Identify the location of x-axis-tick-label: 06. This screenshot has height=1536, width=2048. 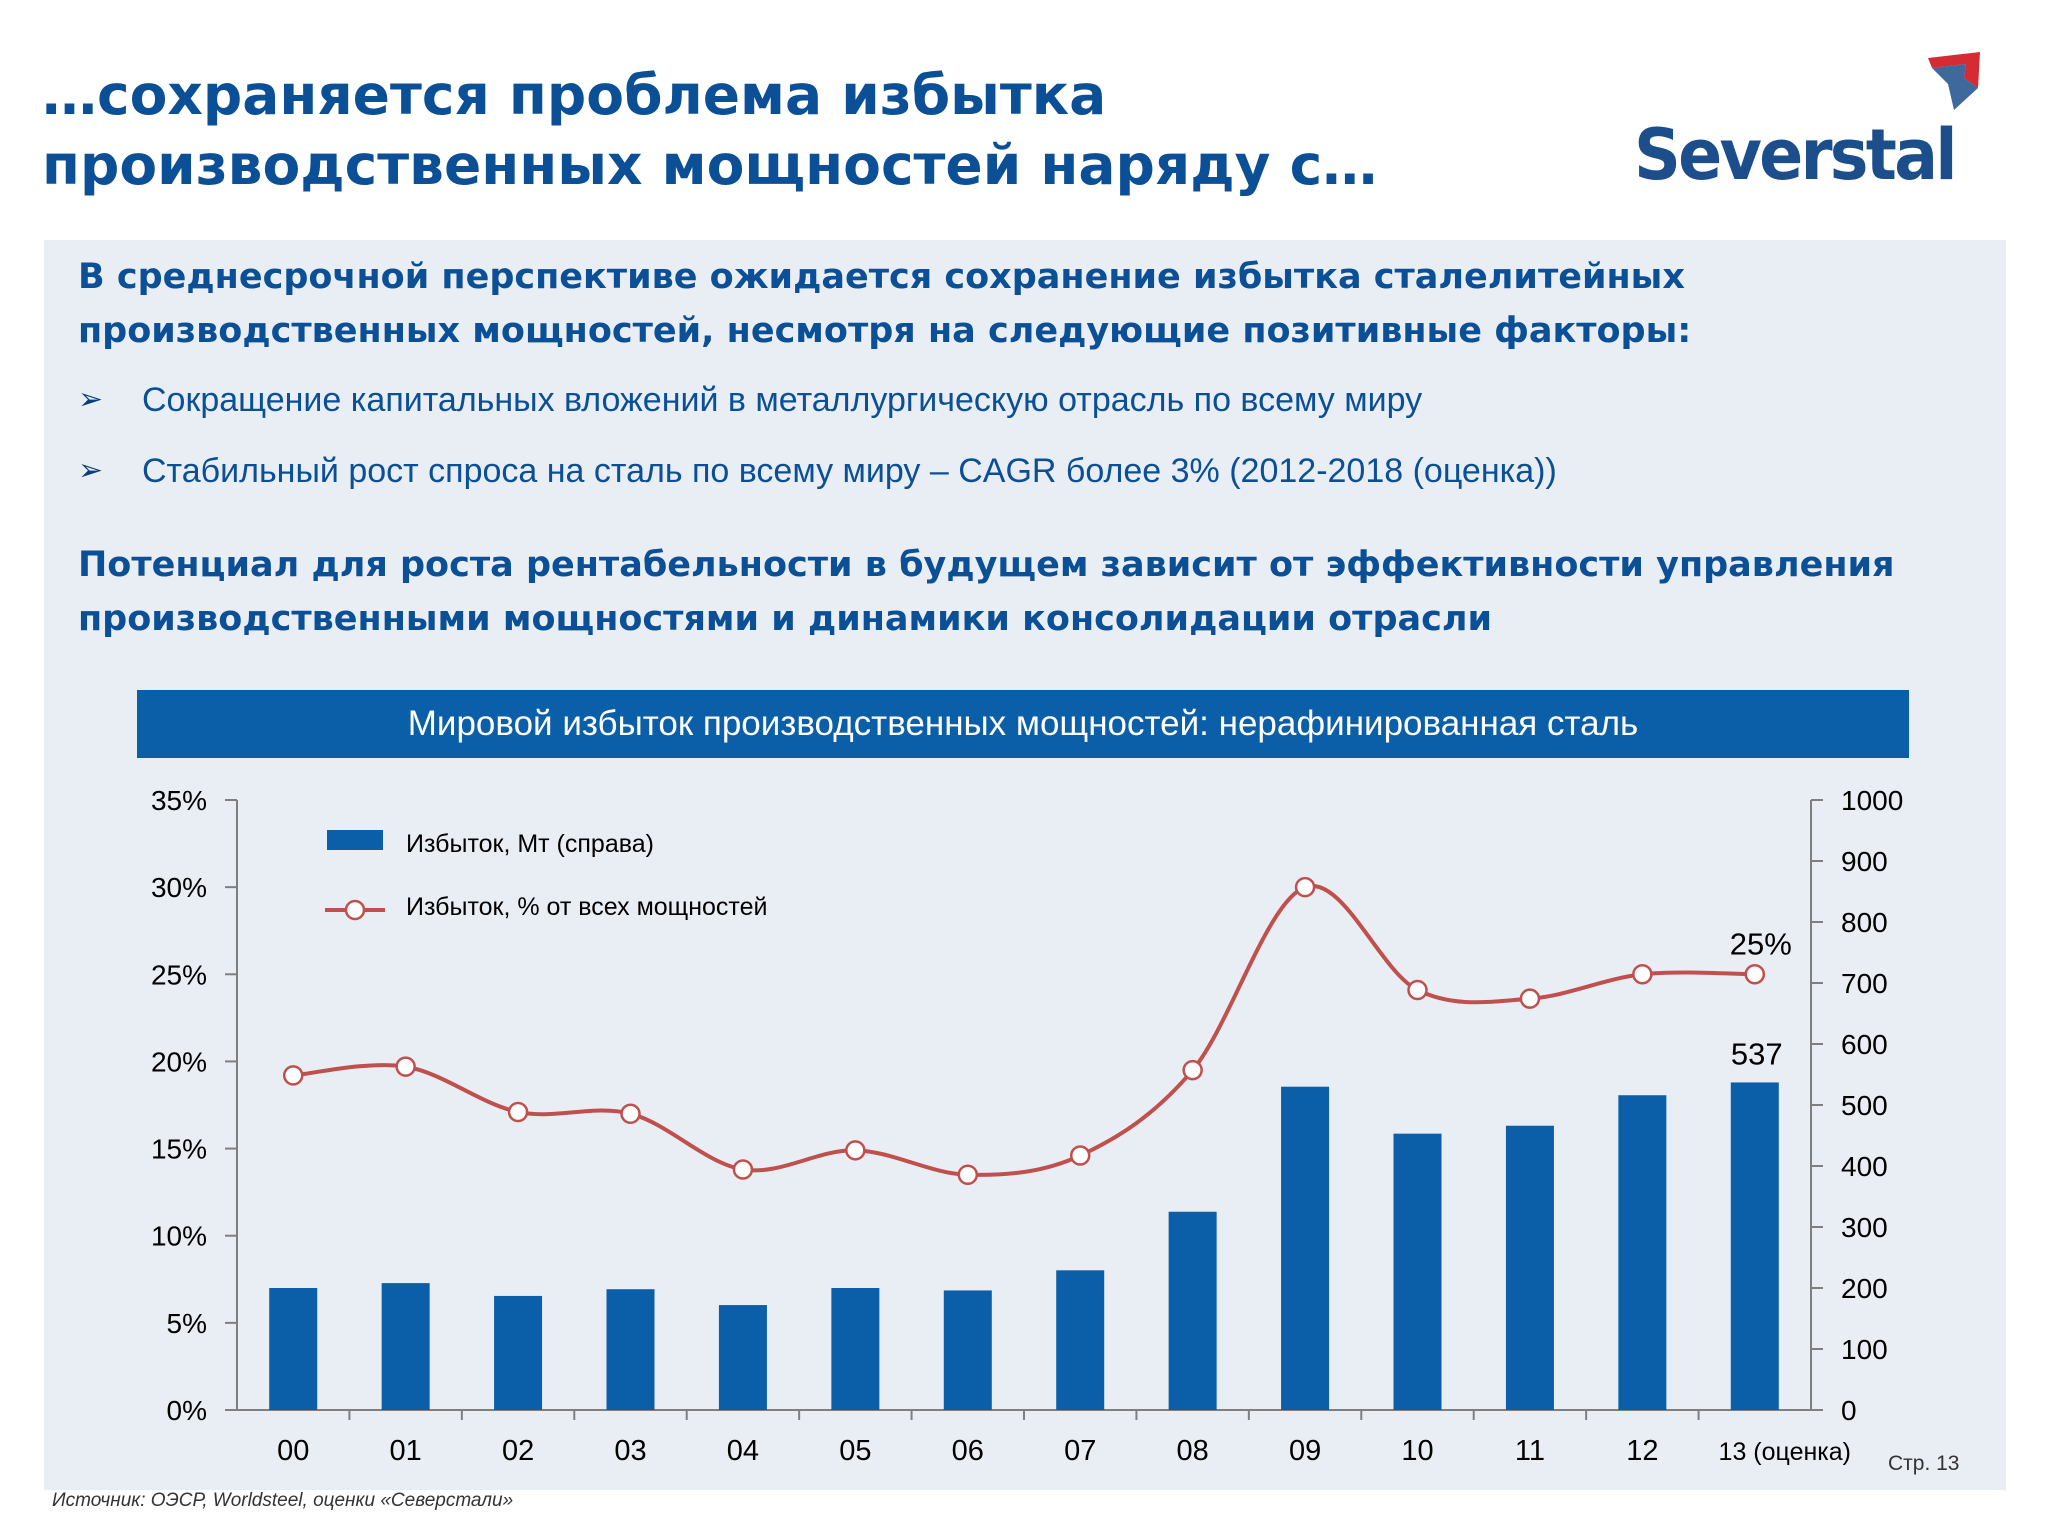
(968, 1451).